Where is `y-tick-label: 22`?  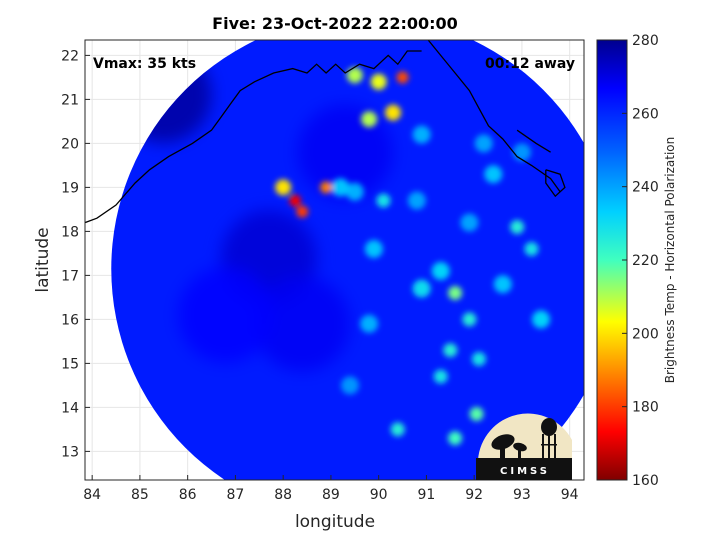
y-tick-label: 22 is located at coordinates (70, 56).